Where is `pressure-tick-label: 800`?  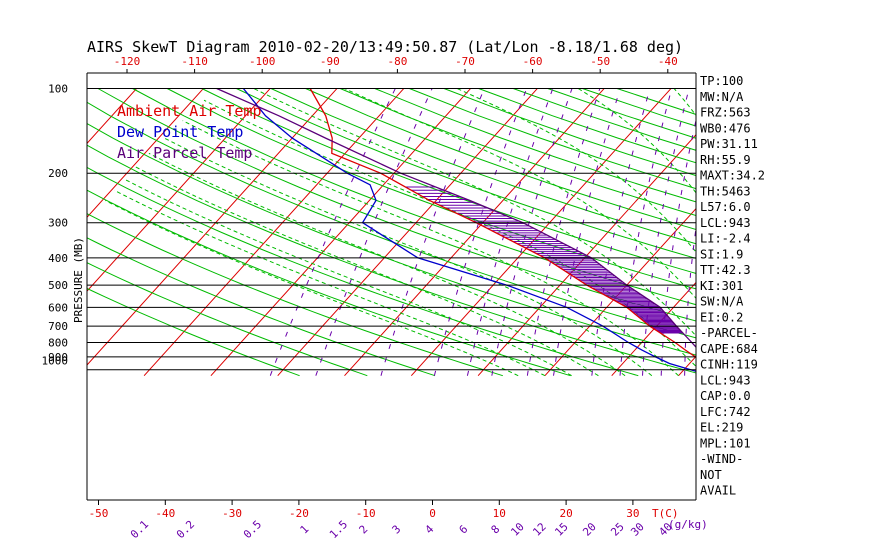 pressure-tick-label: 800 is located at coordinates (58, 342).